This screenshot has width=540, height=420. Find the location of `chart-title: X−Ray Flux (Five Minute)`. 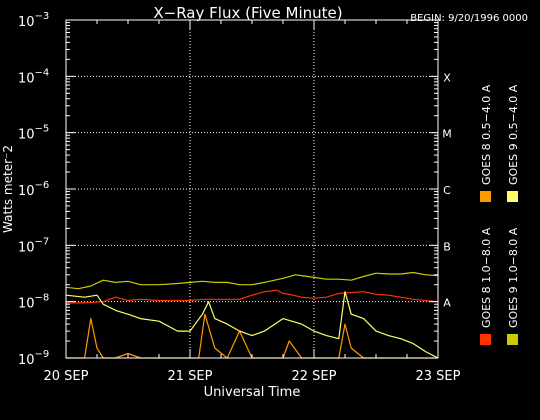

chart-title: X−Ray Flux (Five Minute) is located at coordinates (247, 13).